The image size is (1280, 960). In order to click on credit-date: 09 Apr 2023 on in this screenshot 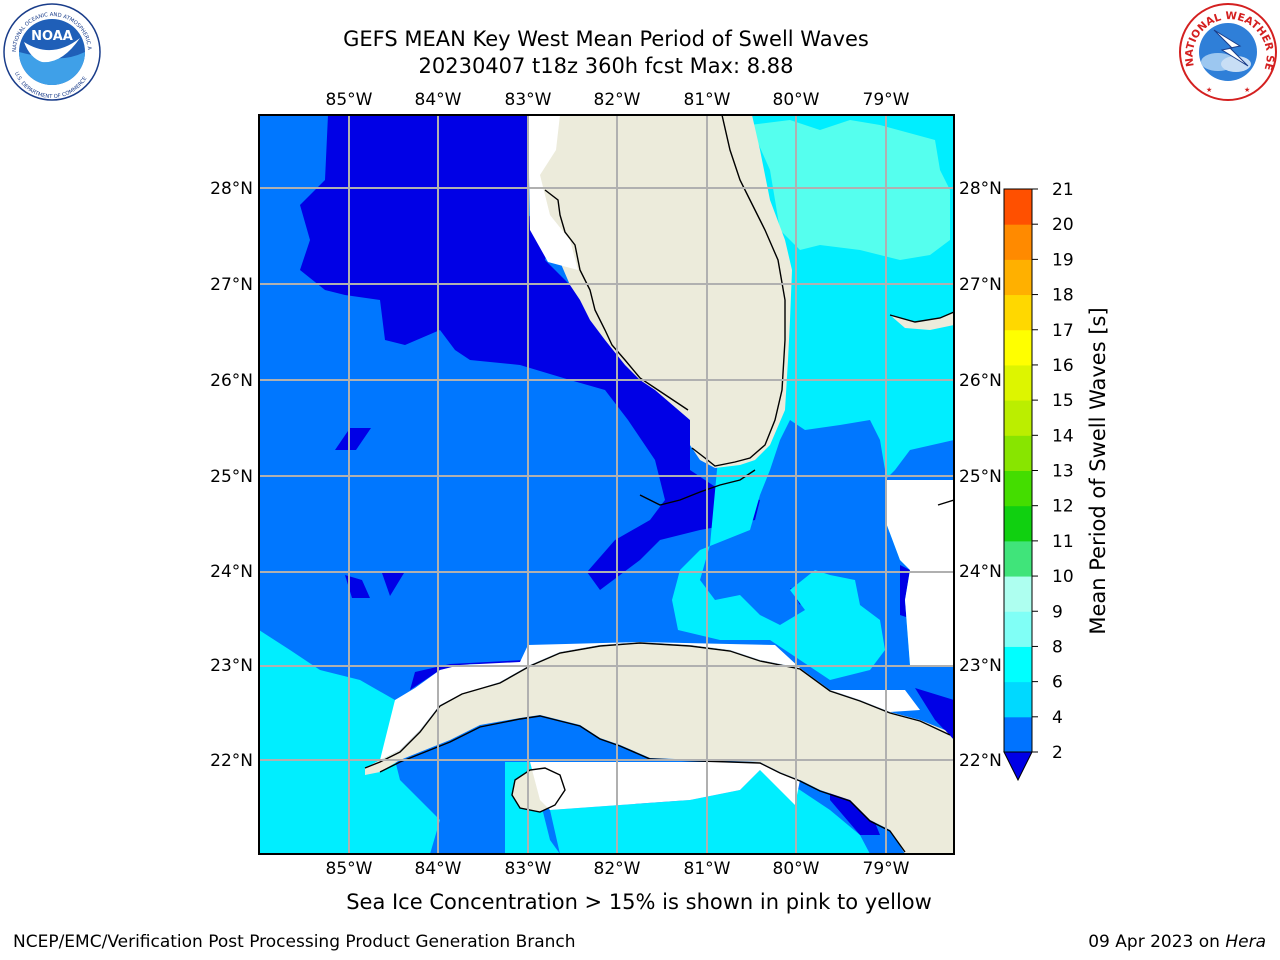, I will do `click(1154, 942)`.